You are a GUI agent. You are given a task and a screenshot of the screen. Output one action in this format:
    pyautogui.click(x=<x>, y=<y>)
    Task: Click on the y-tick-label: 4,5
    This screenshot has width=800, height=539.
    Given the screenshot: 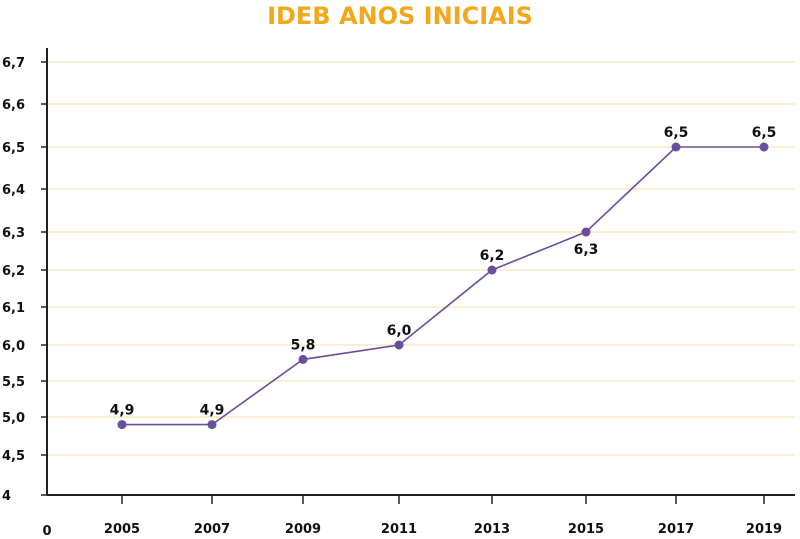 What is the action you would take?
    pyautogui.click(x=13, y=456)
    